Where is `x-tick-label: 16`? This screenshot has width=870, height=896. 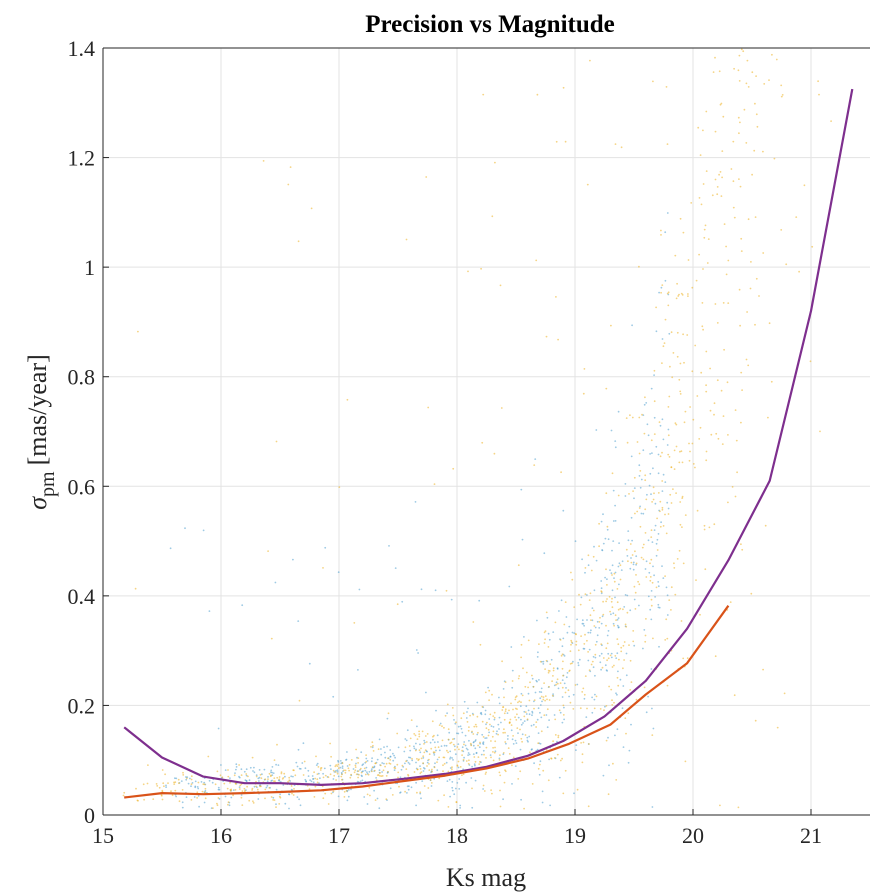 x-tick-label: 16 is located at coordinates (221, 835).